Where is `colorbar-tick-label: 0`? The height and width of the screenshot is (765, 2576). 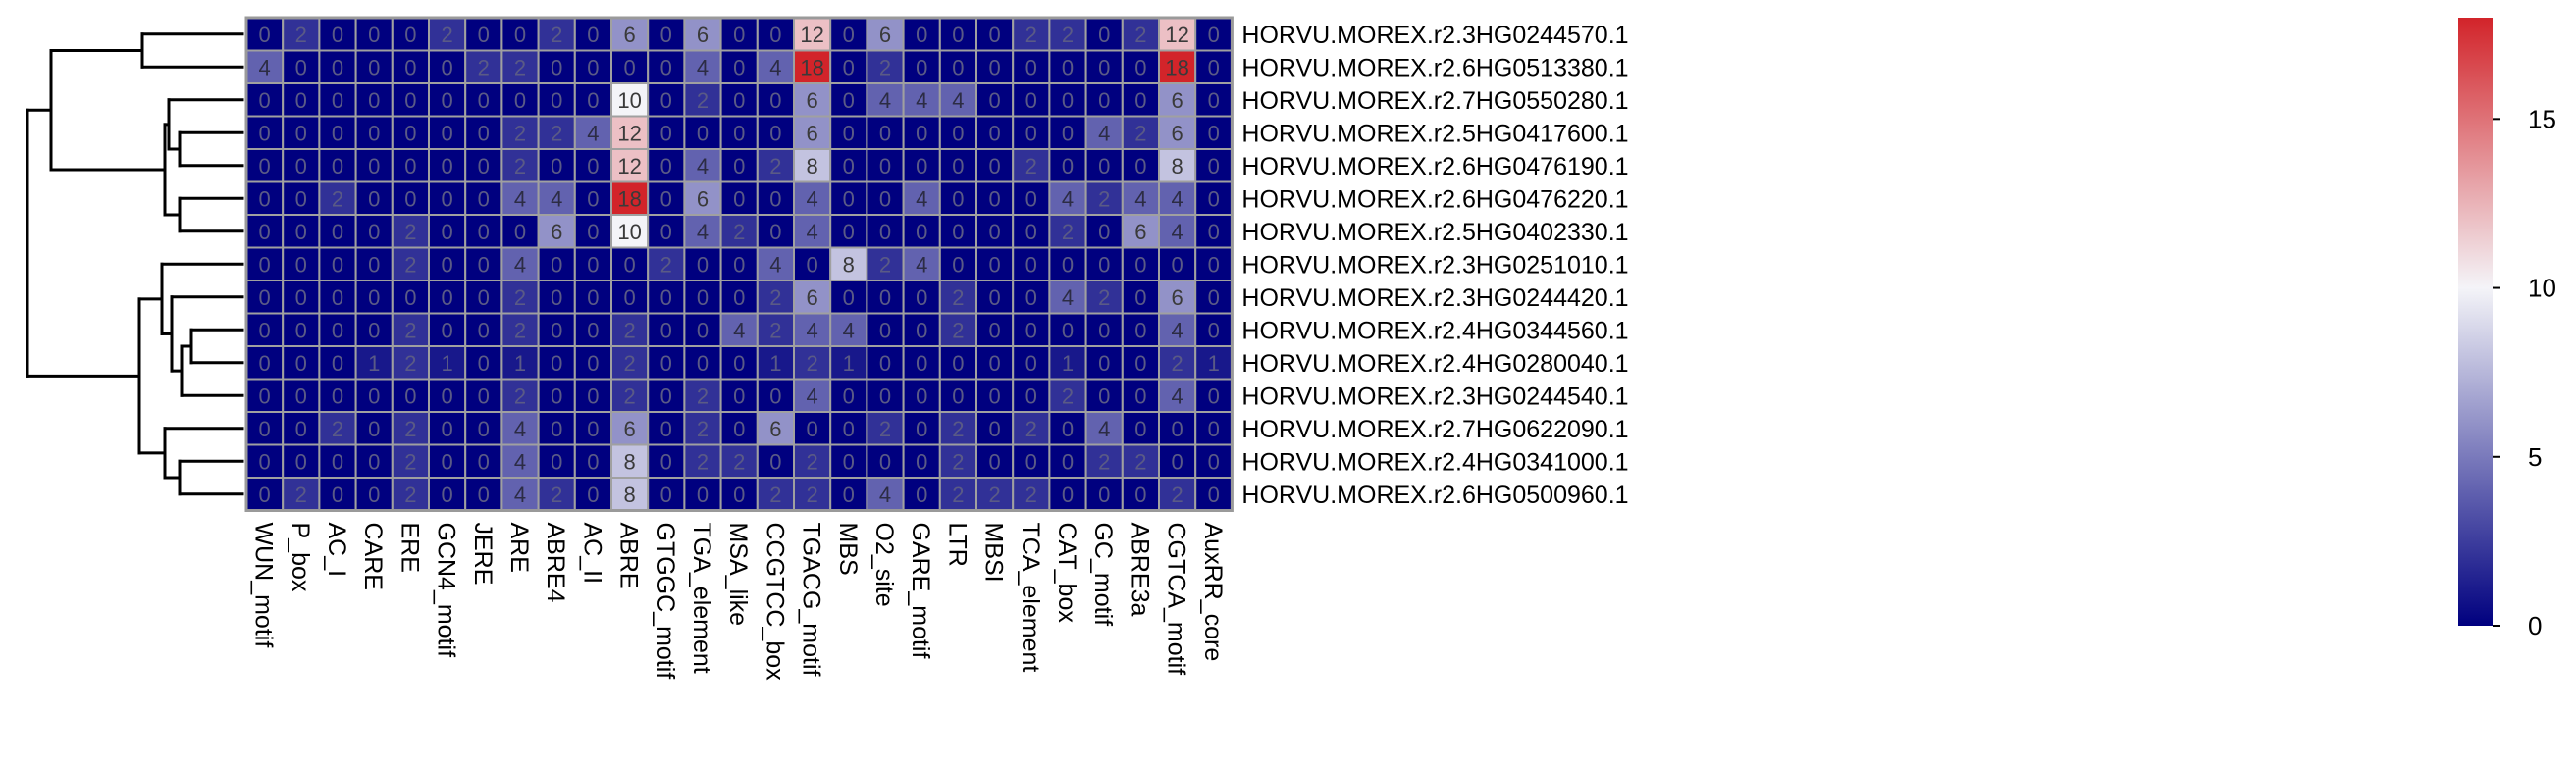 colorbar-tick-label: 0 is located at coordinates (2535, 625).